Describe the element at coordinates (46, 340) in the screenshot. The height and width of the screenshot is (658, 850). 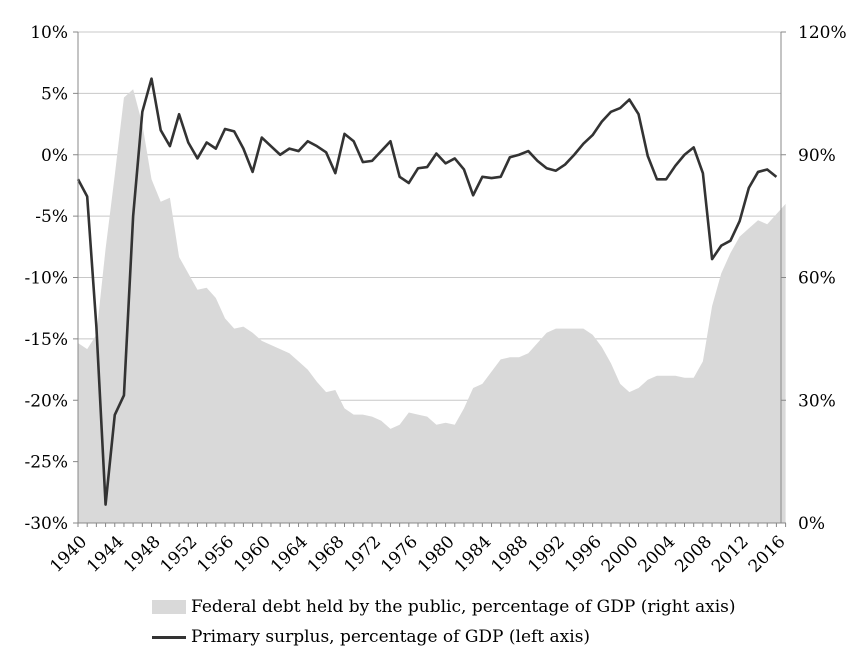
I see `left-axis-tick-label: -15%` at that location.